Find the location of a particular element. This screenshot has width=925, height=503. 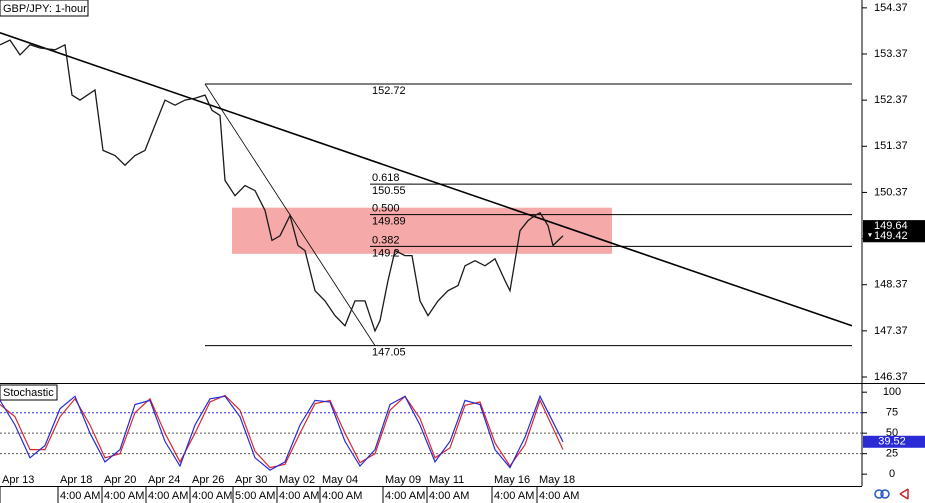

y-tick-label: 153.37 is located at coordinates (891, 54).